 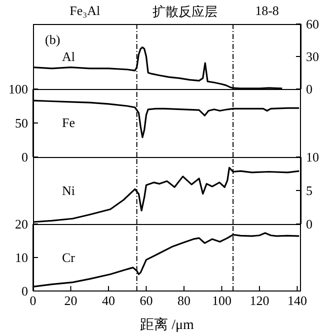 I want to click on y-tick-label: 20, so click(x=21, y=224).